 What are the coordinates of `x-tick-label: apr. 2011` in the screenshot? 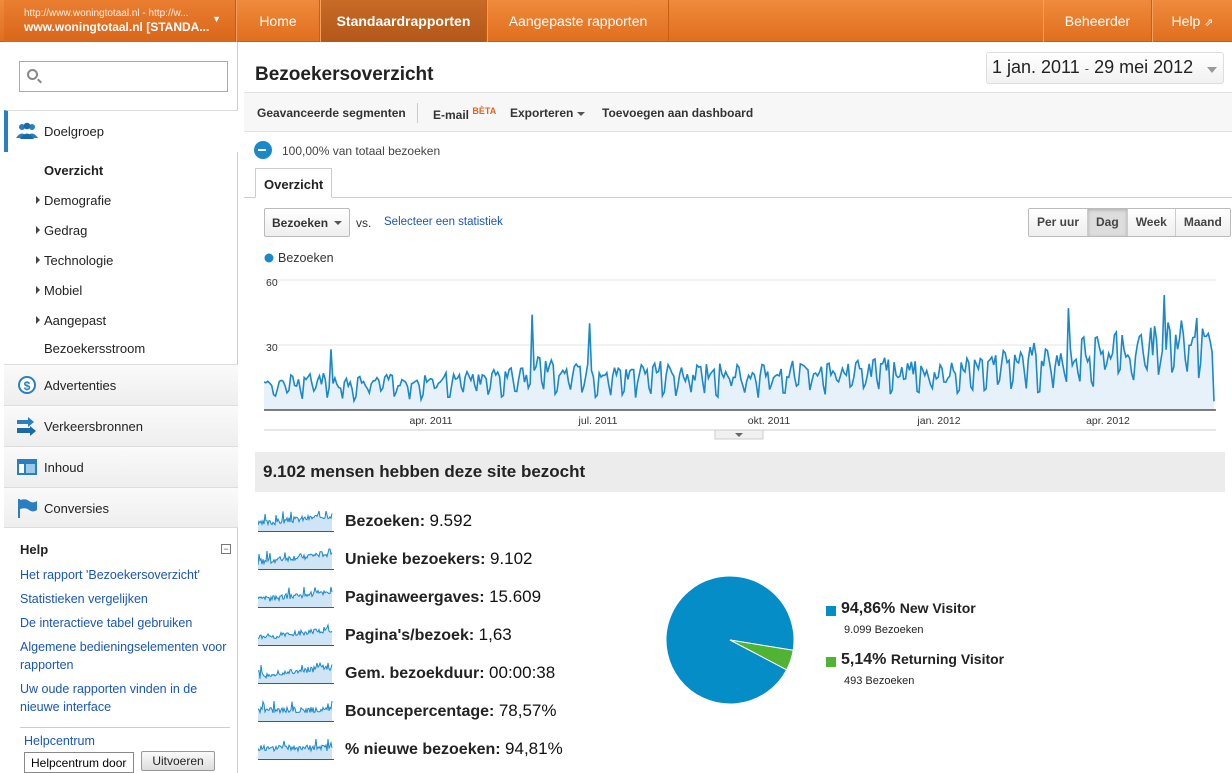 It's located at (430, 421).